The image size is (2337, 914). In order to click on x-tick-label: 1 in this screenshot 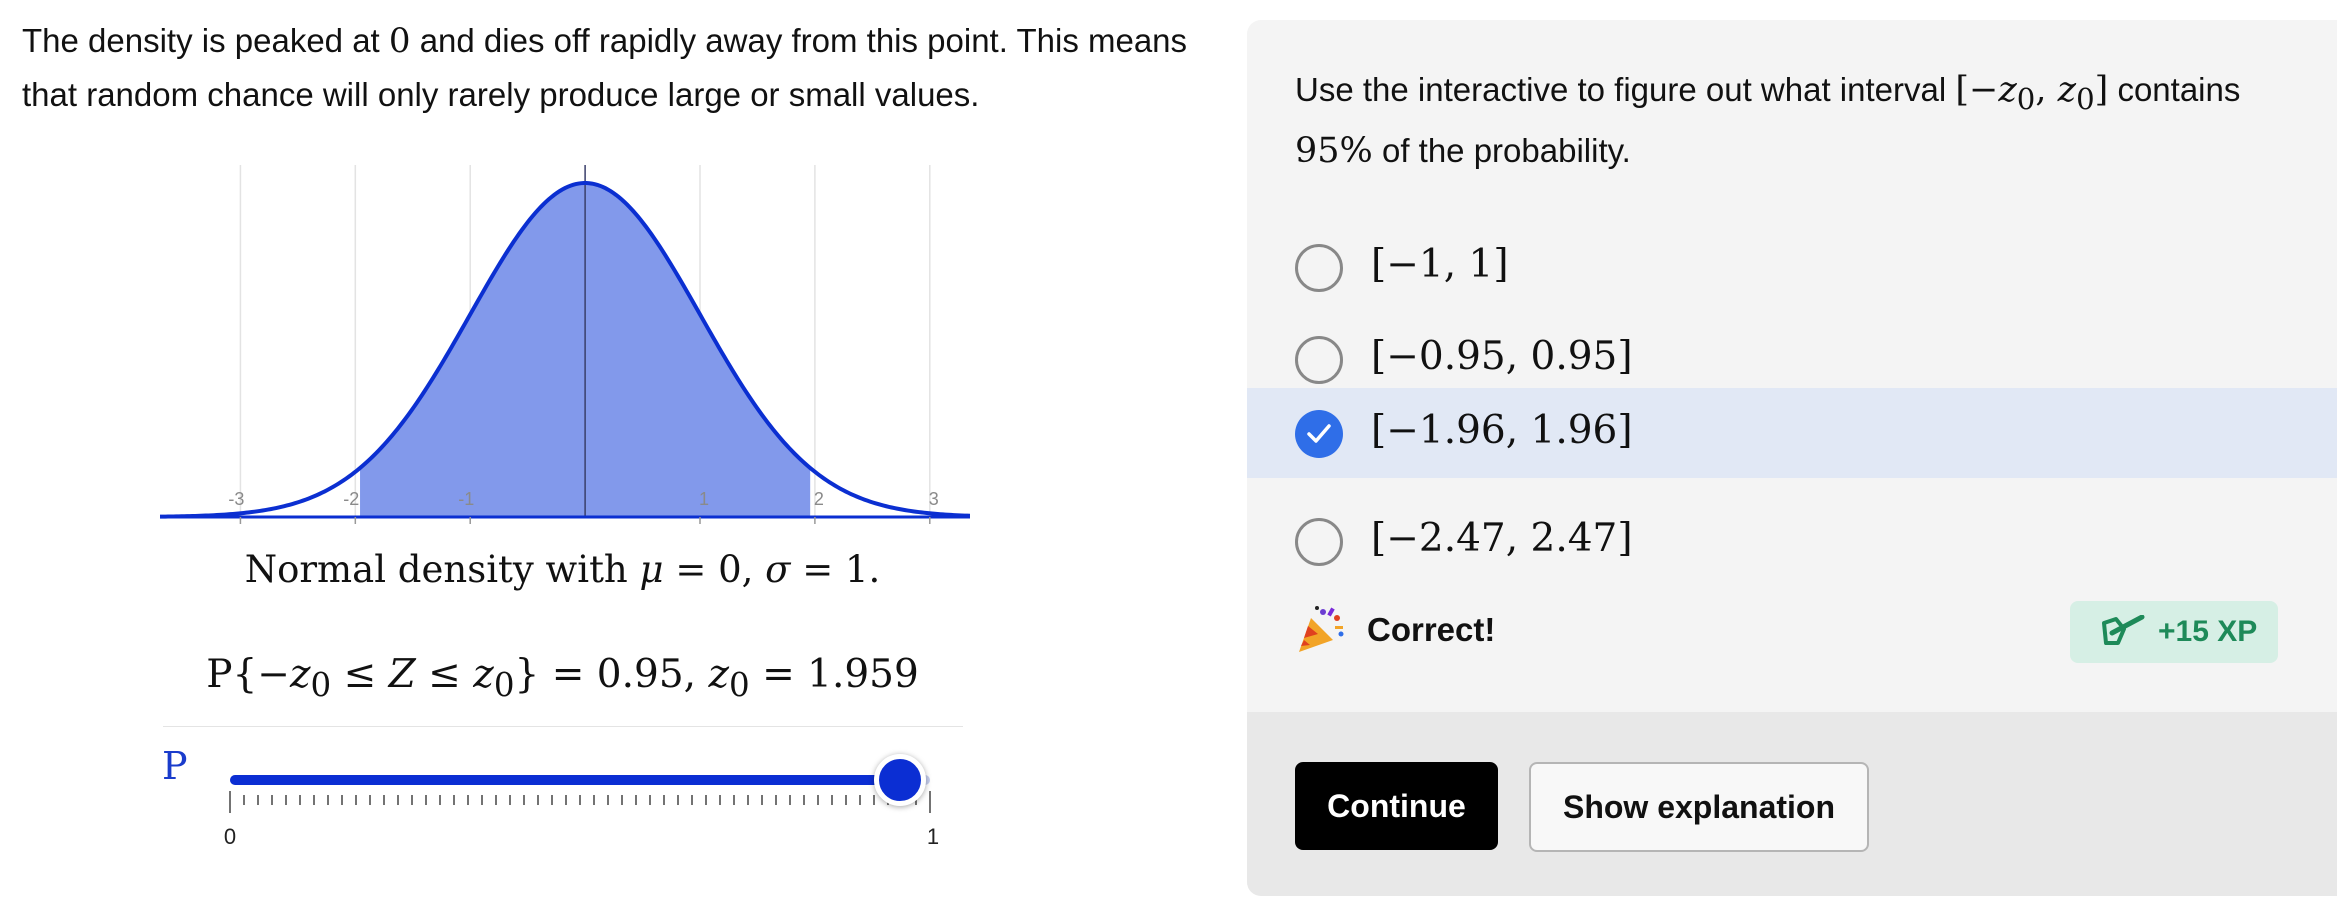, I will do `click(704, 499)`.